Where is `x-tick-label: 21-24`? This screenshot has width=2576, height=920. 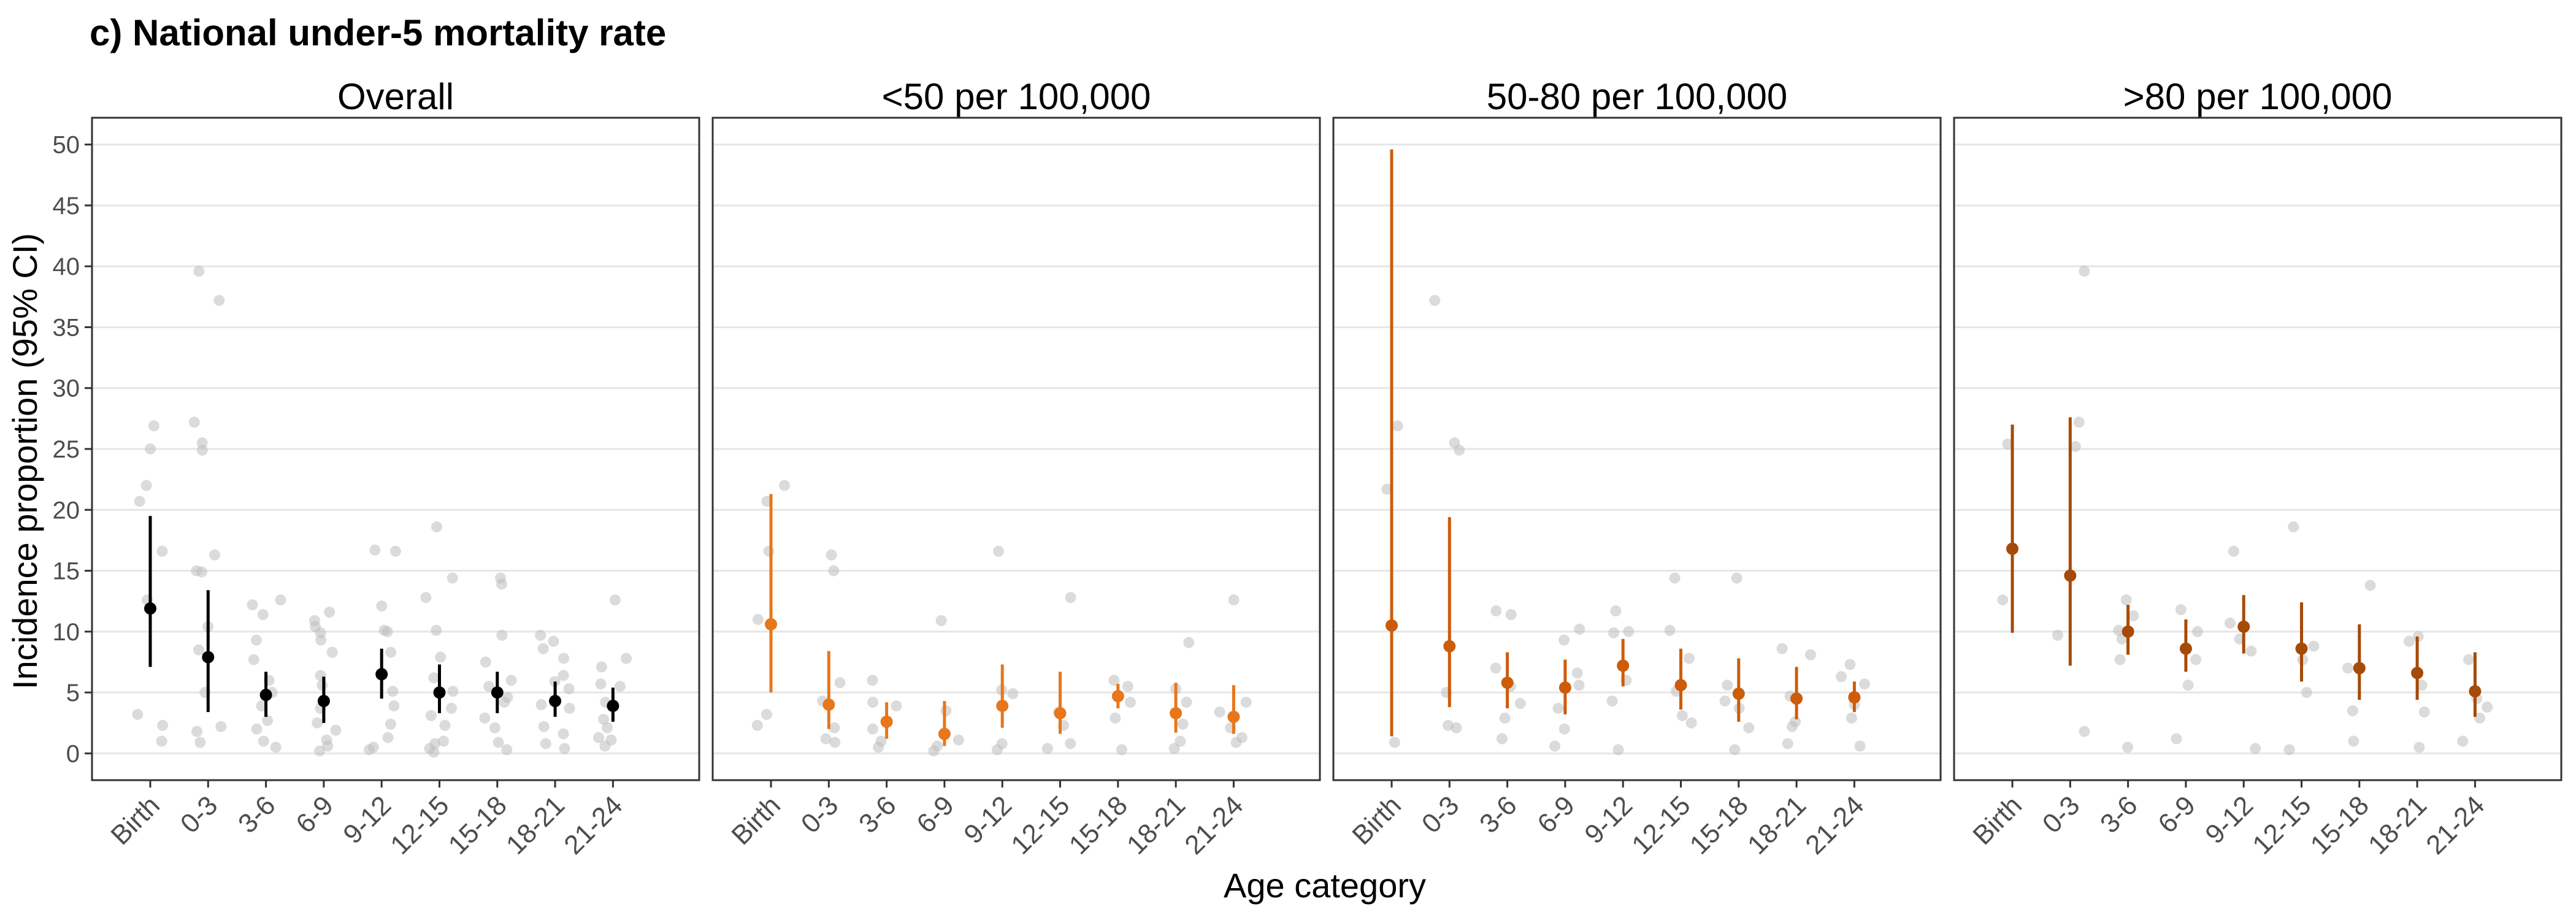
x-tick-label: 21-24 is located at coordinates (1834, 825).